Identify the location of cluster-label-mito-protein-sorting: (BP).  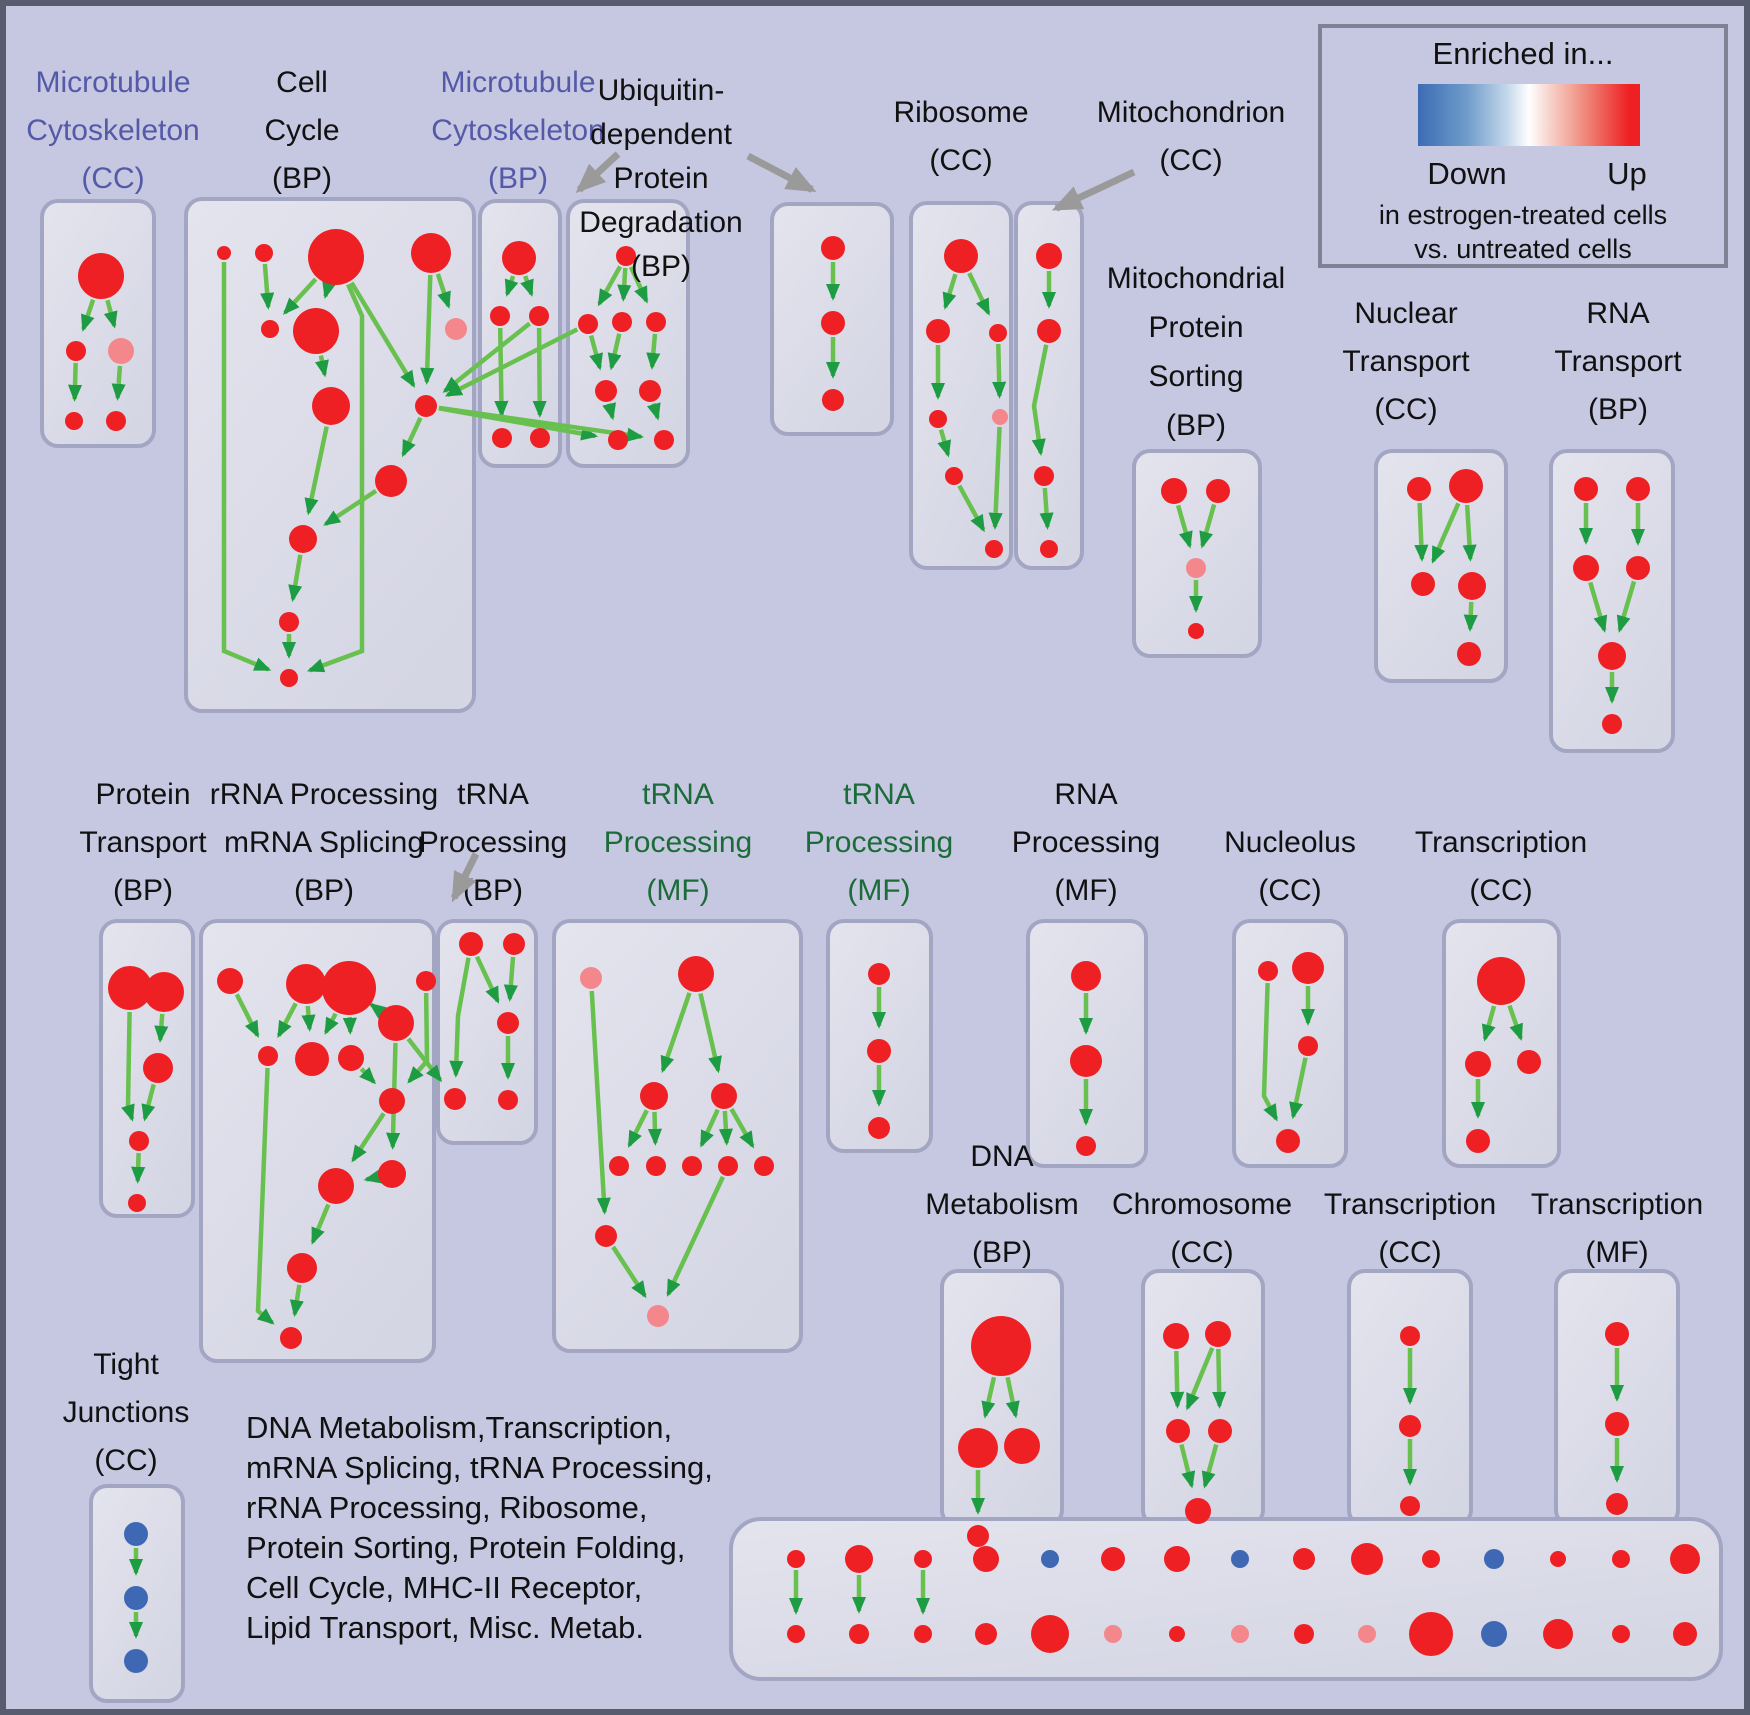
(1196, 425).